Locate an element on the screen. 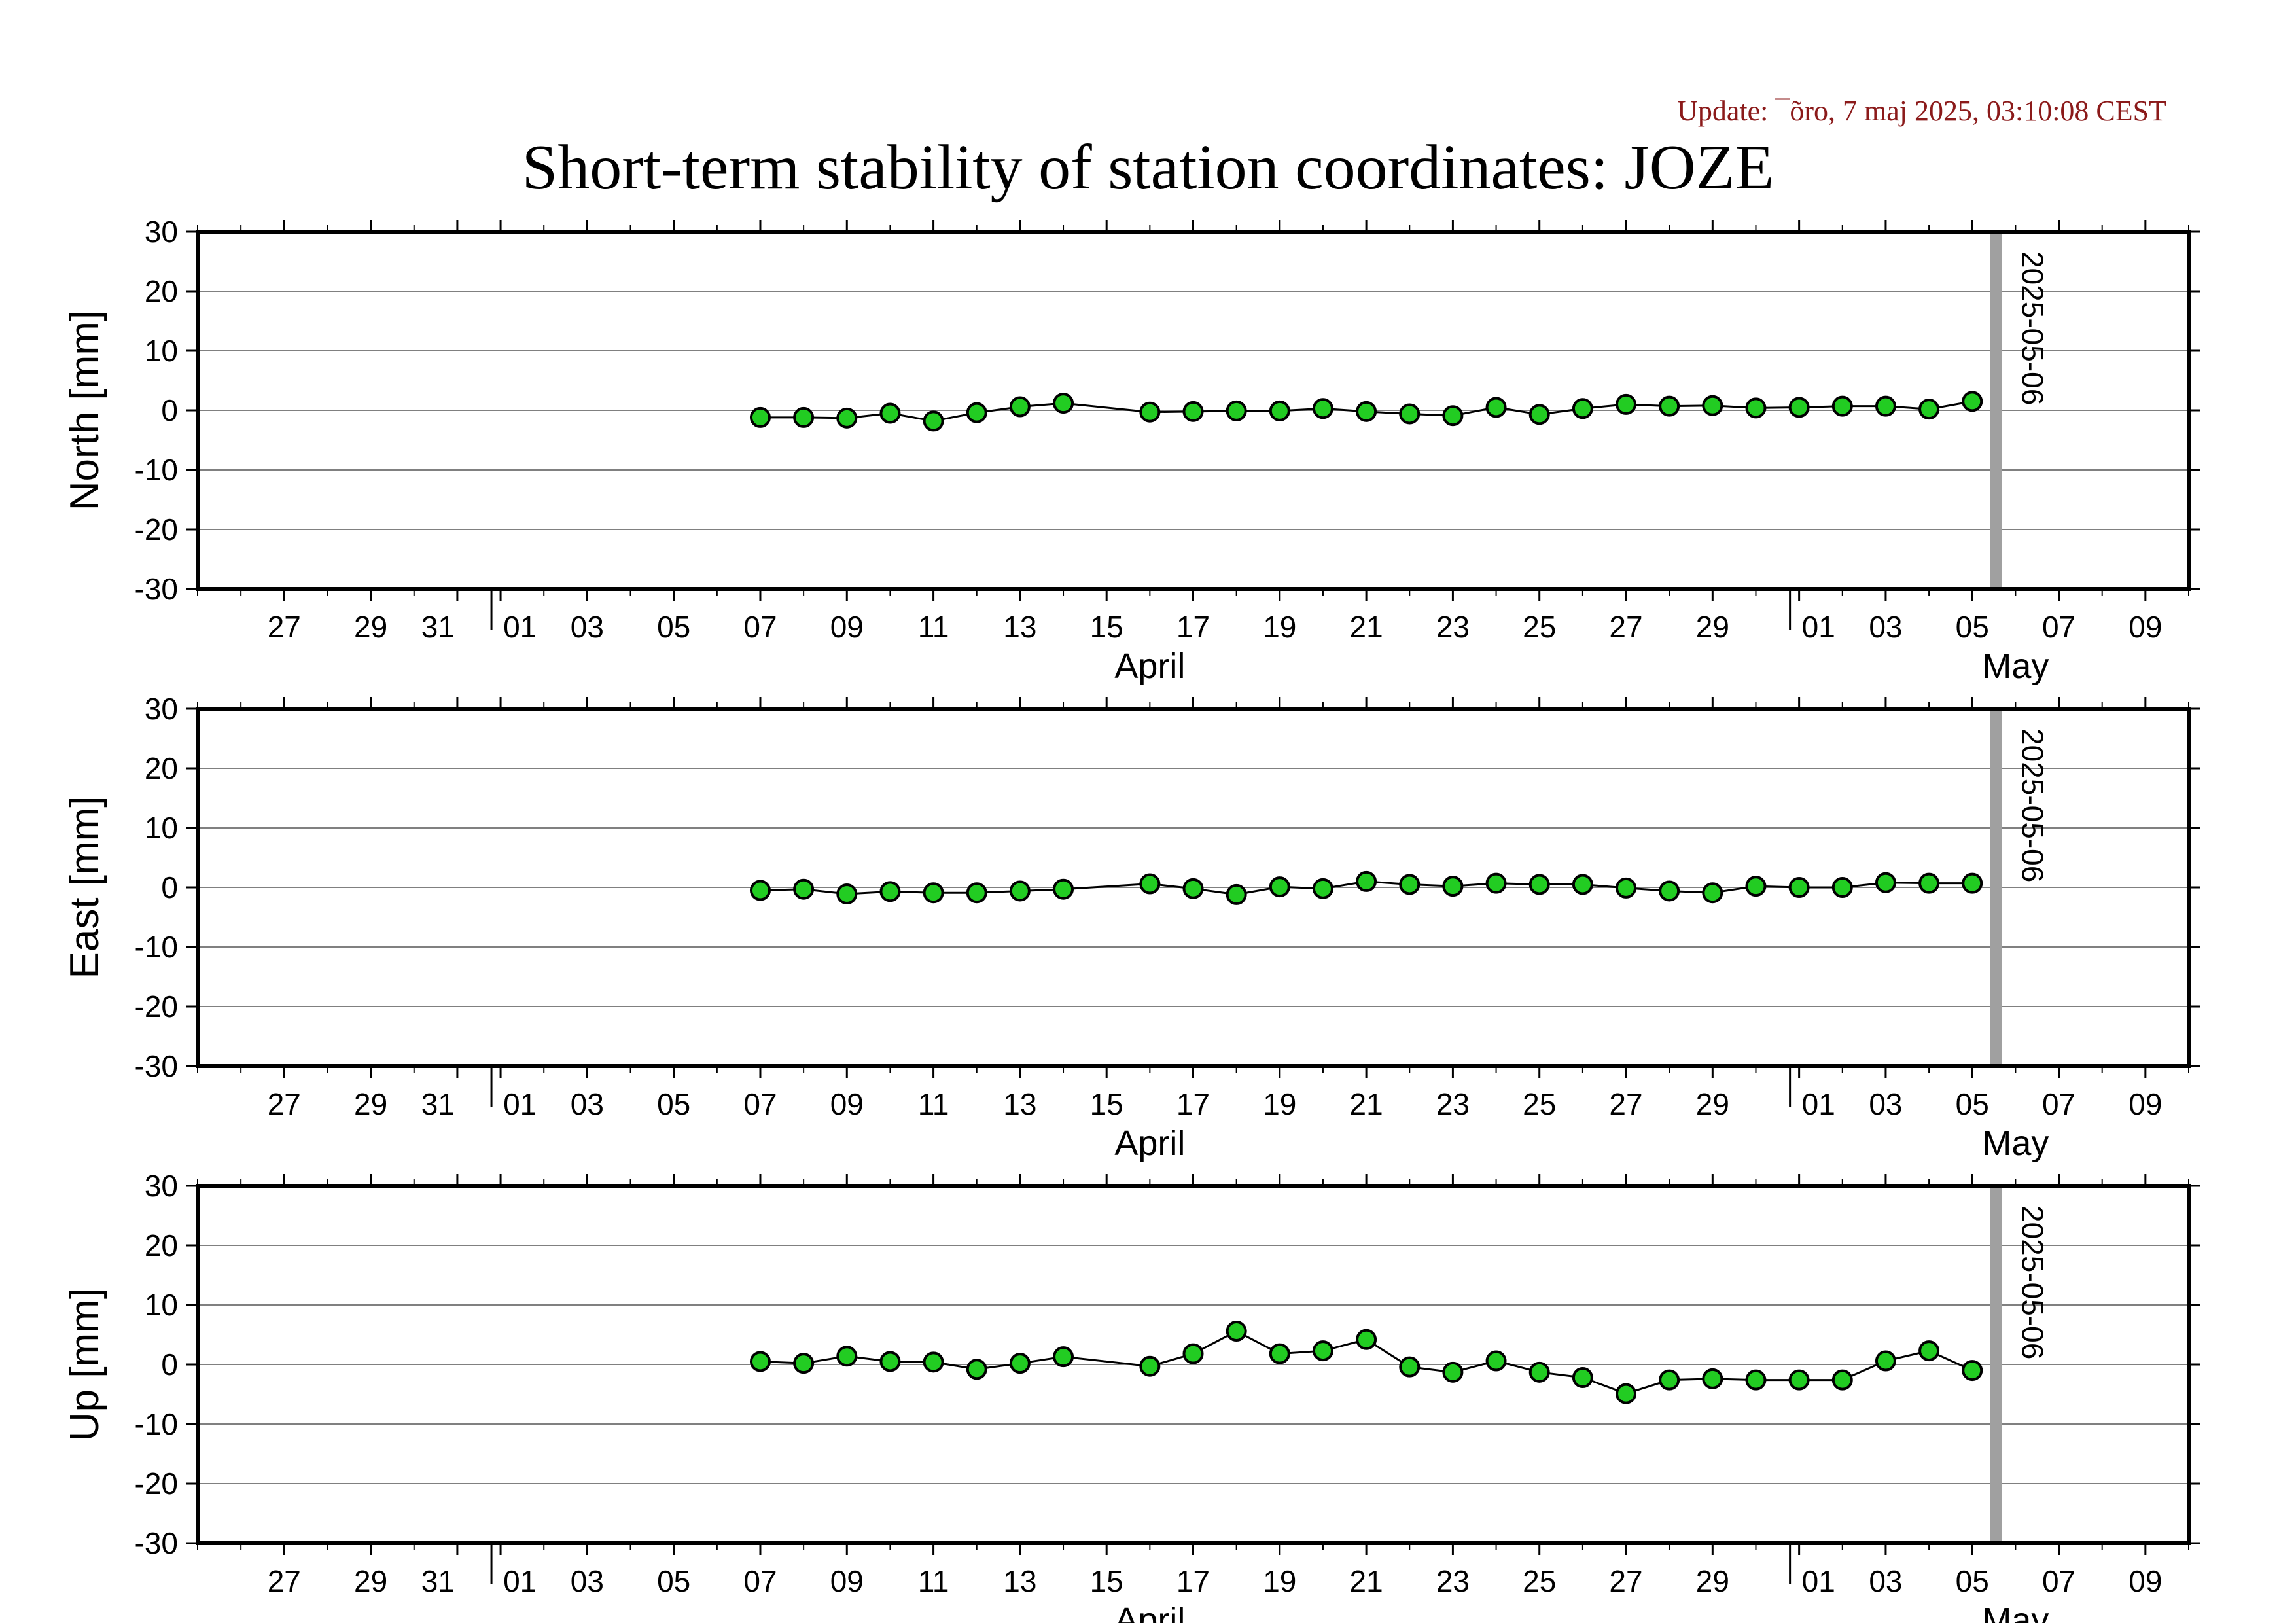 The height and width of the screenshot is (1623, 2296). month-label: April is located at coordinates (1150, 666).